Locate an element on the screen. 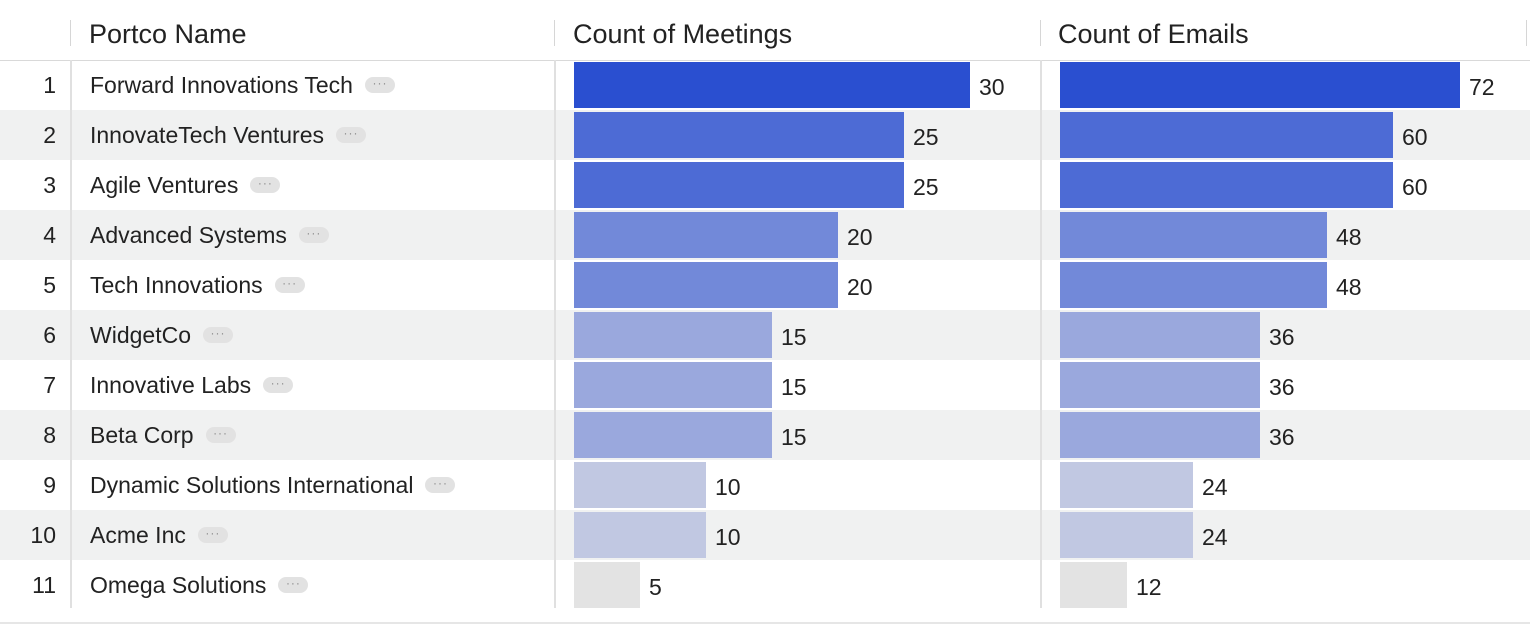 This screenshot has width=1530, height=626. table-row: 6 WidgetCo ··· 15 36 is located at coordinates (765, 335).